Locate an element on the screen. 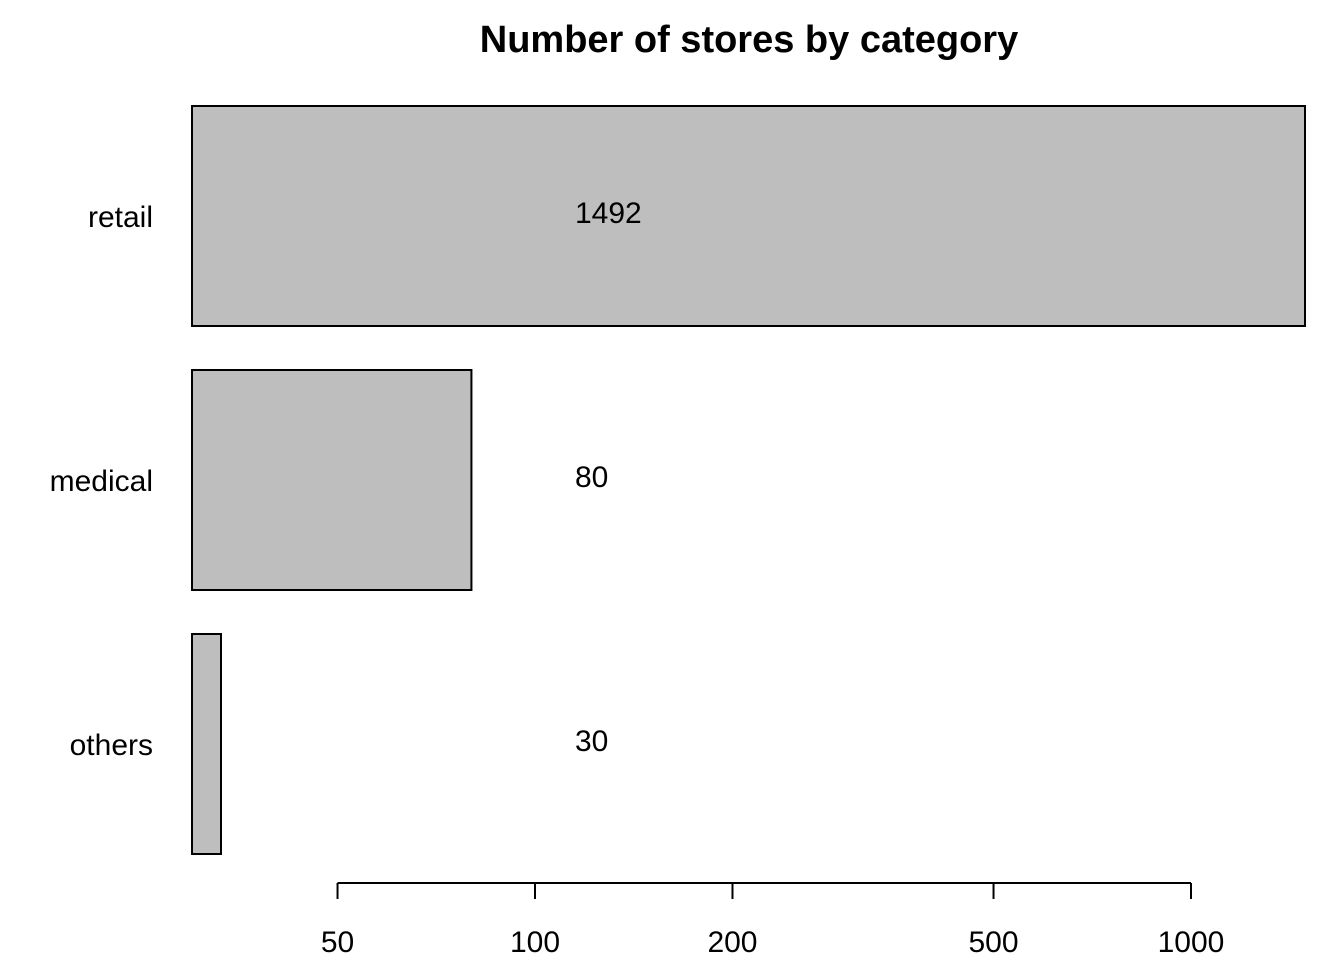 Image resolution: width=1344 pixels, height=960 pixels. category-label-others: others is located at coordinates (111, 745).